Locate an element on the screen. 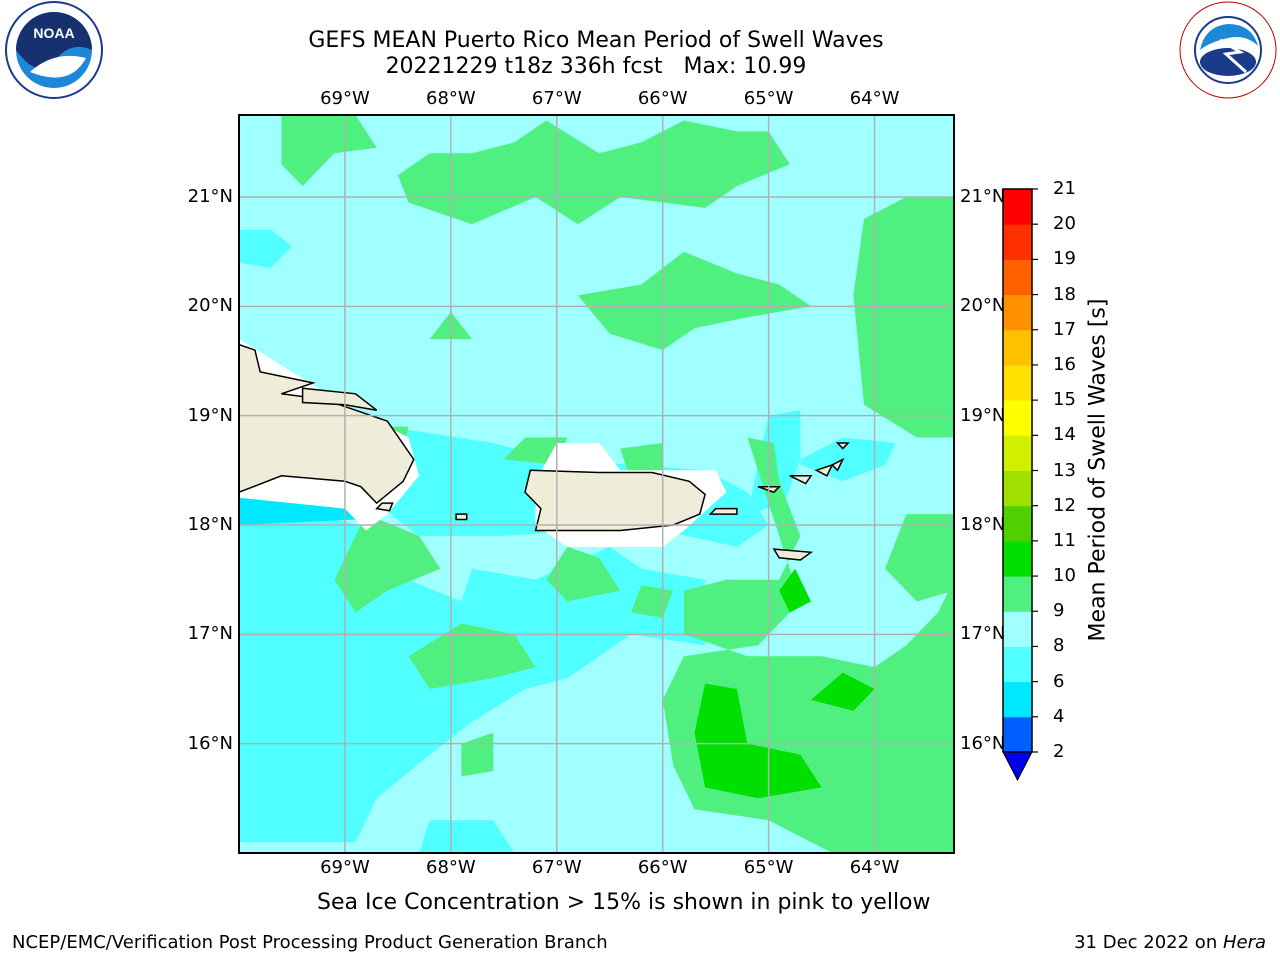  colorbar-tick-label: 13 is located at coordinates (1064, 470).